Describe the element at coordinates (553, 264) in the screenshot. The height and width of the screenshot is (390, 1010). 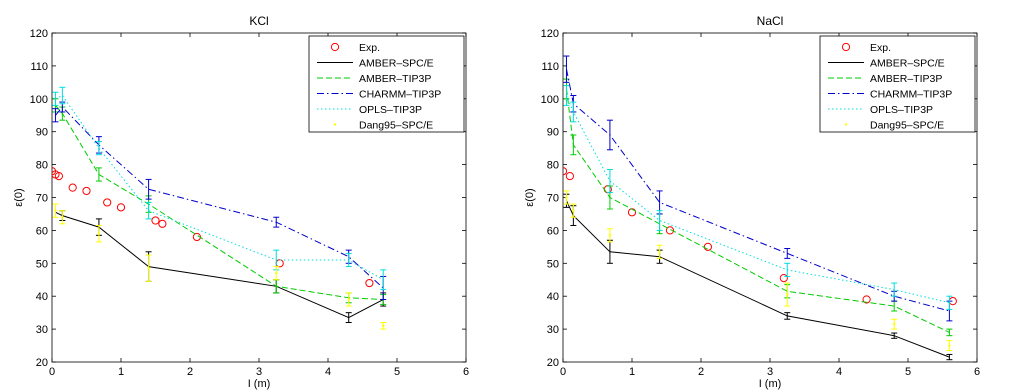
I see `y-tick-label: 50` at that location.